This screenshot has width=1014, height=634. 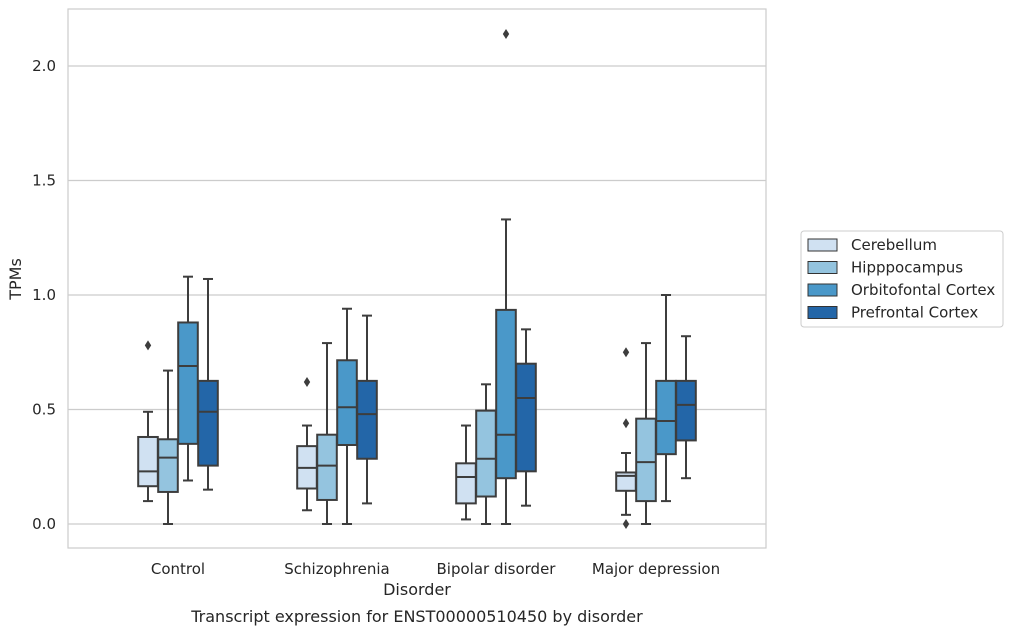 What do you see at coordinates (923, 290) in the screenshot?
I see `legend-entry: Orbitofontal Cortex` at bounding box center [923, 290].